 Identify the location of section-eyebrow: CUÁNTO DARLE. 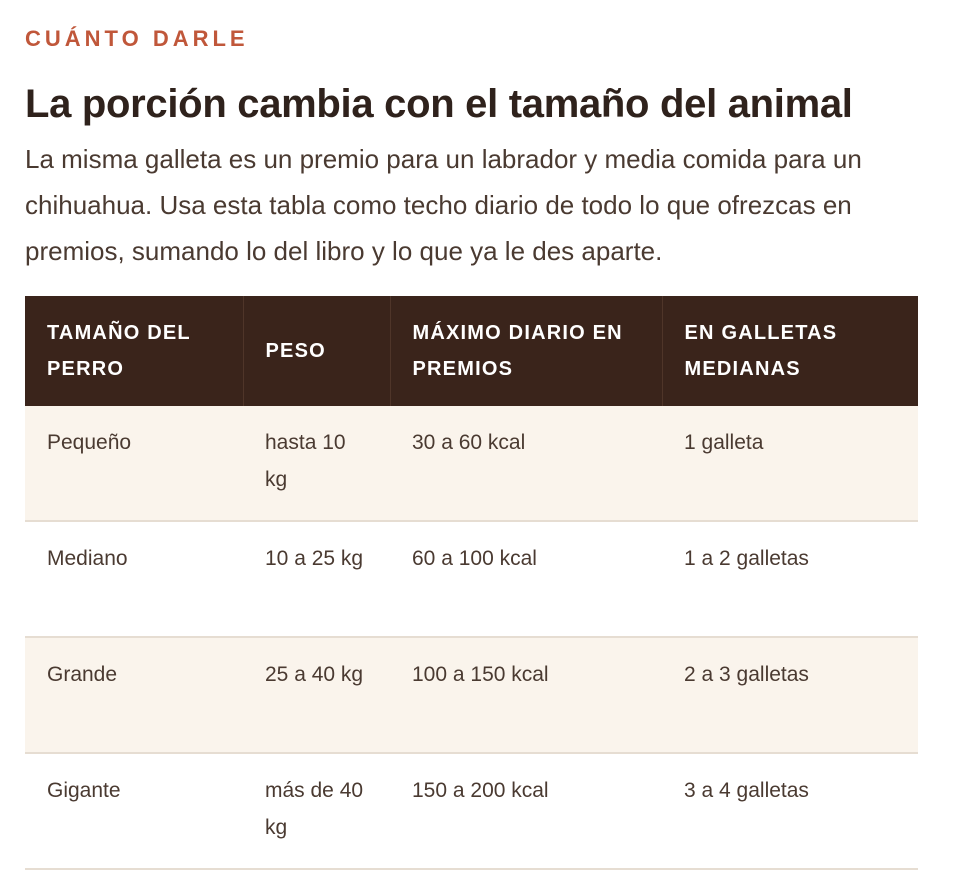
(137, 38).